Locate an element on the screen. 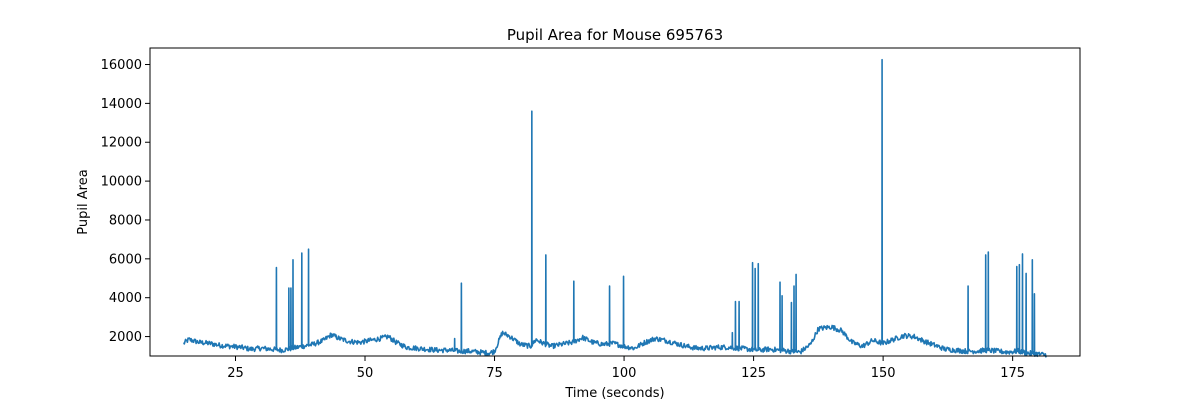 This screenshot has width=1200, height=400. x-axis: 25 50 75 100 125 150 175 is located at coordinates (626, 368).